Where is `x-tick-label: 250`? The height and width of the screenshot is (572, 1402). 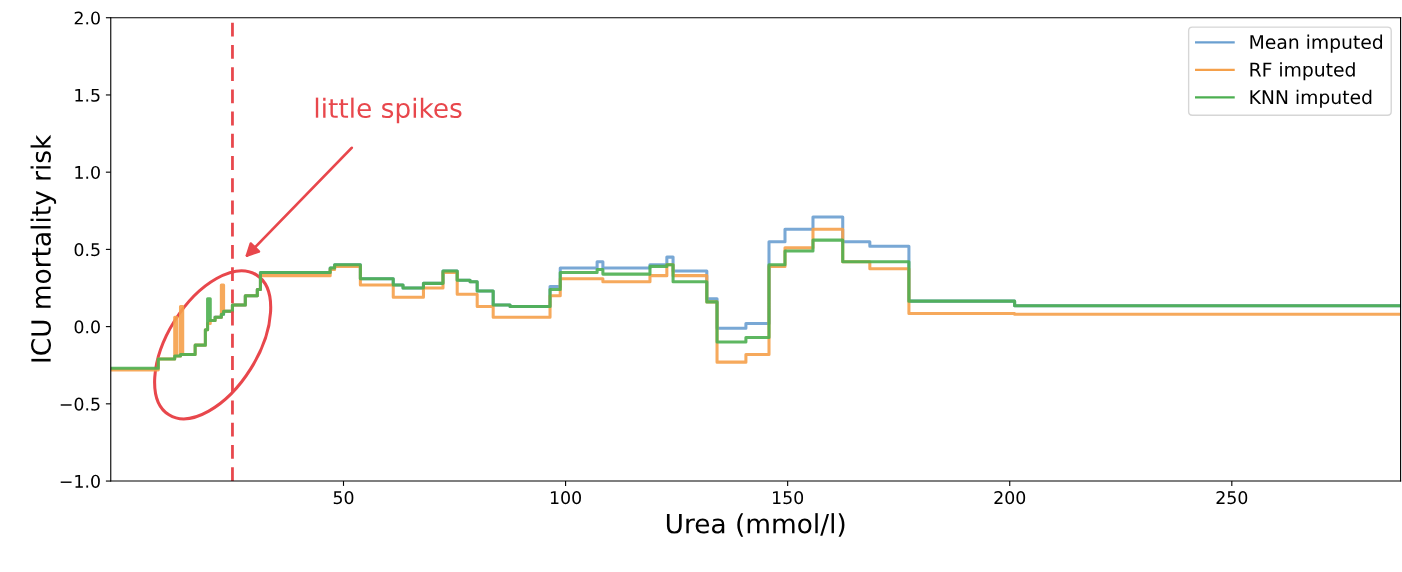 x-tick-label: 250 is located at coordinates (1232, 498).